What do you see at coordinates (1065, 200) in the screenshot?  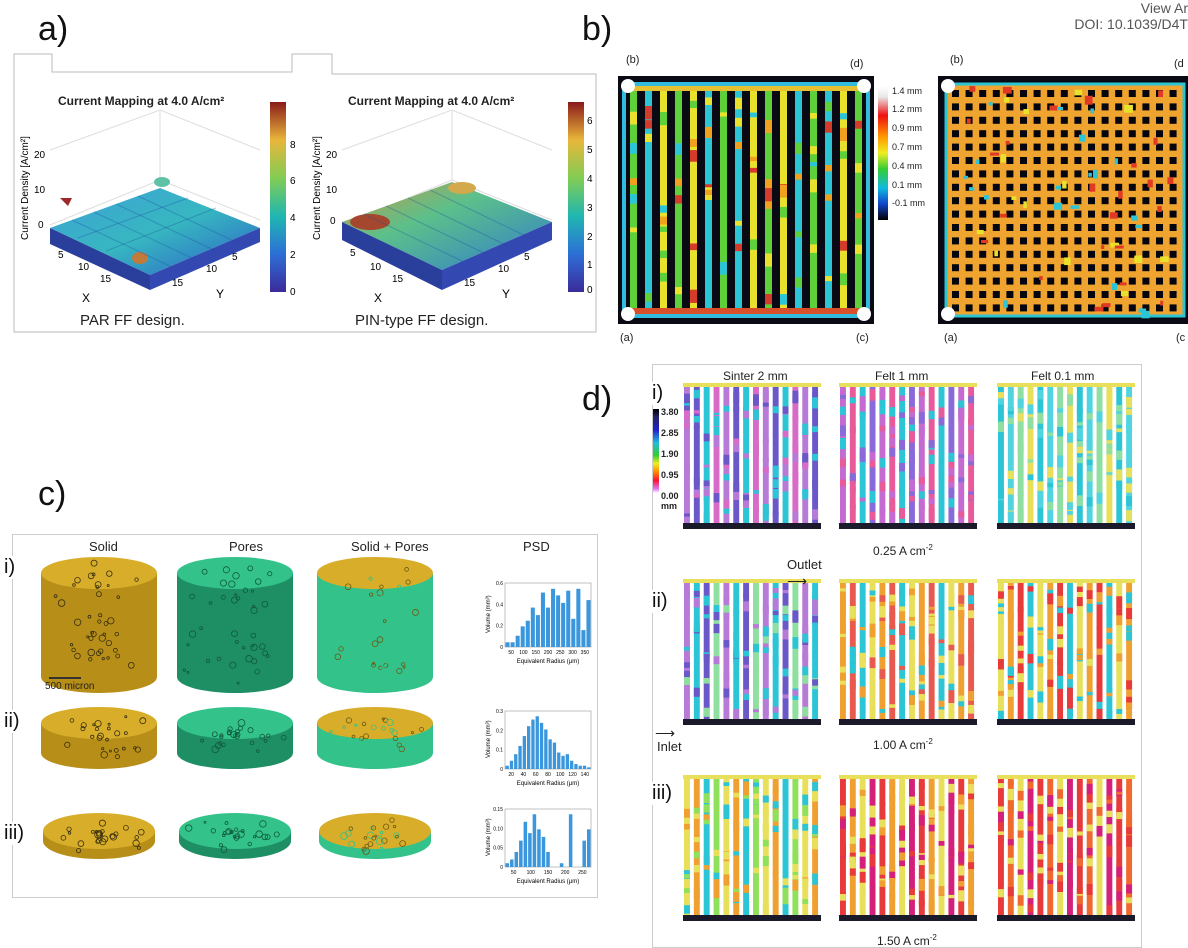 I see `map-frame` at bounding box center [1065, 200].